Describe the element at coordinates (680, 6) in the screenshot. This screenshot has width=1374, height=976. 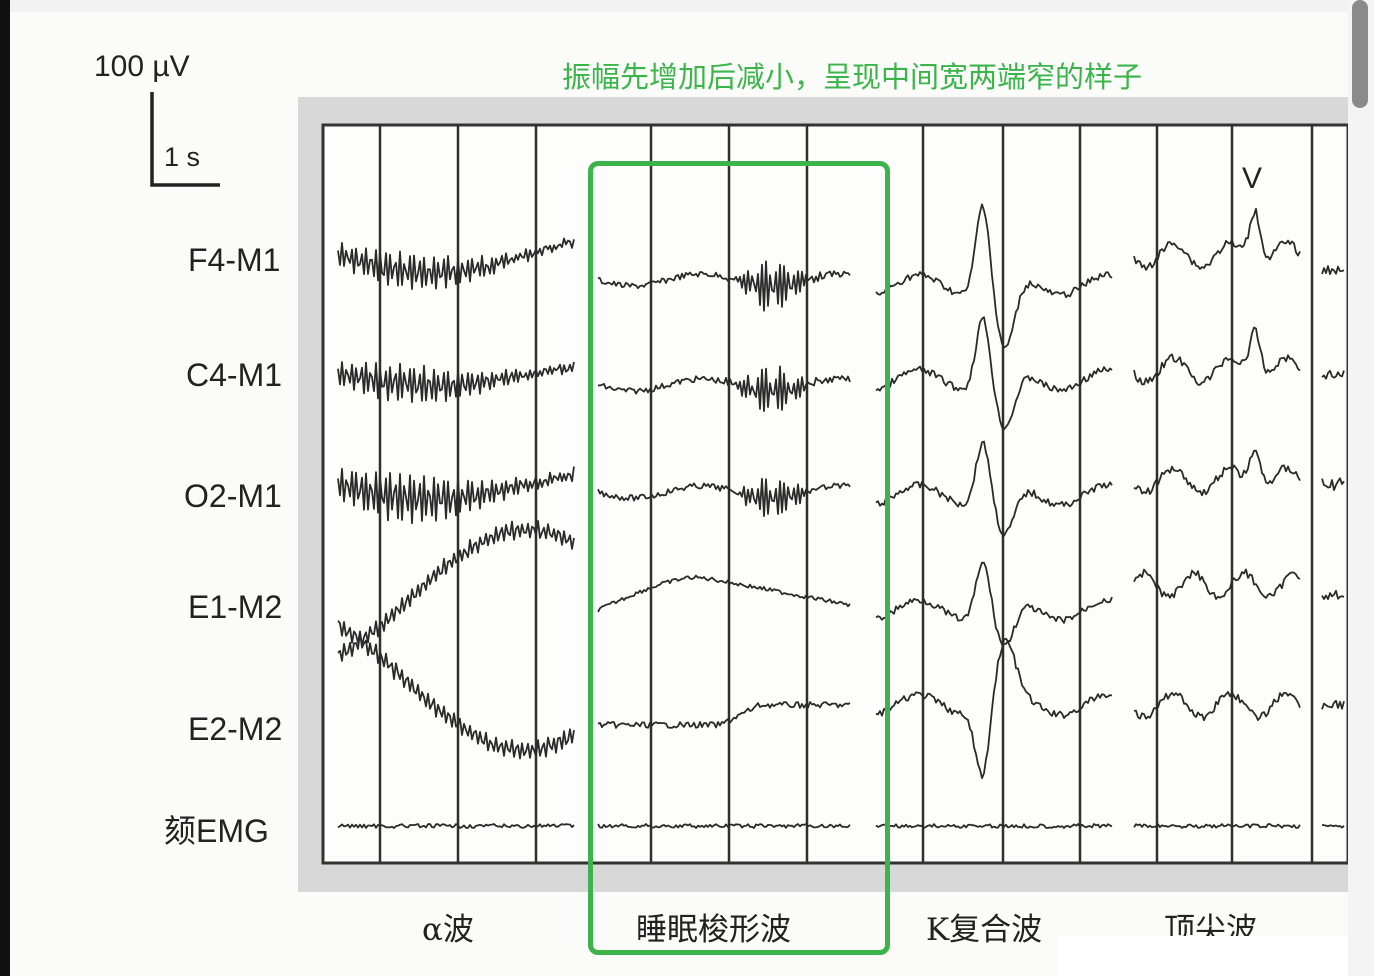
I see `top-band` at that location.